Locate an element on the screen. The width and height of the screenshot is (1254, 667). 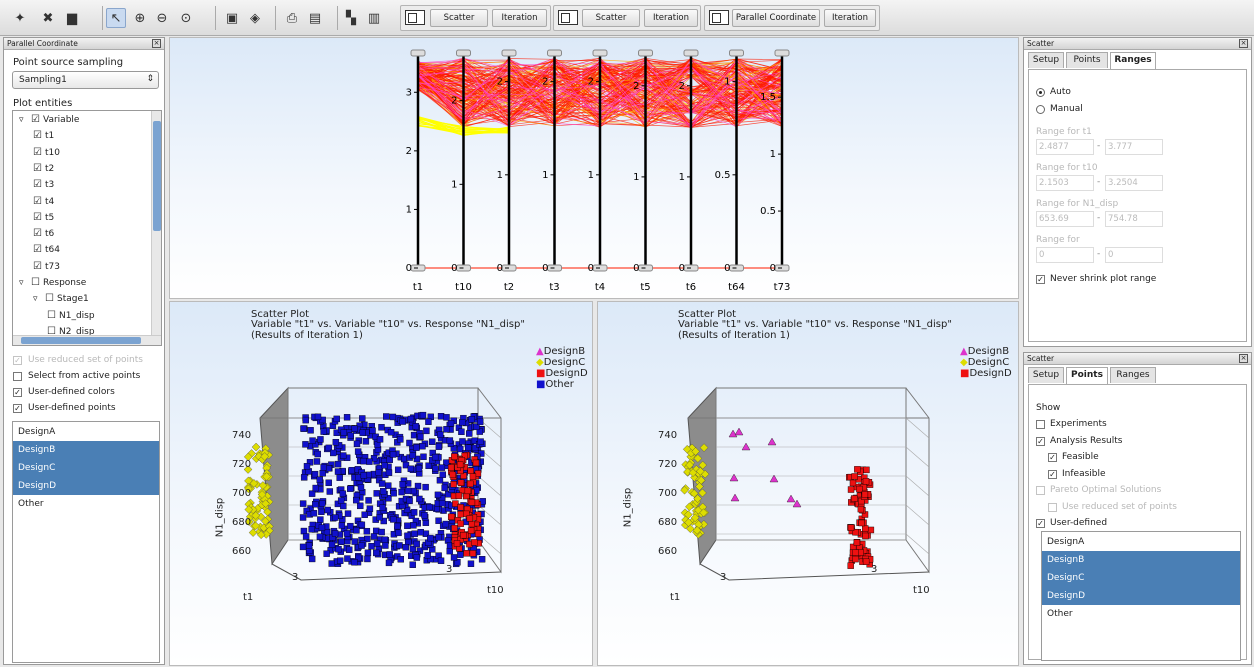
range-min-input: 0 is located at coordinates (1065, 255).